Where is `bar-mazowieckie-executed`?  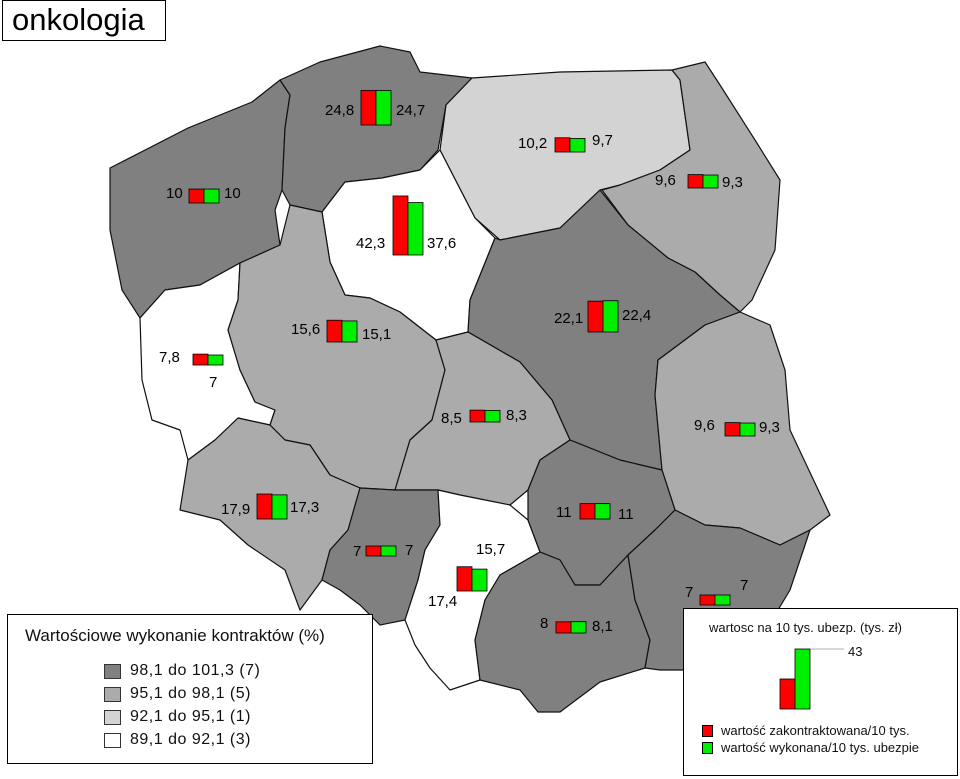 bar-mazowieckie-executed is located at coordinates (610, 316).